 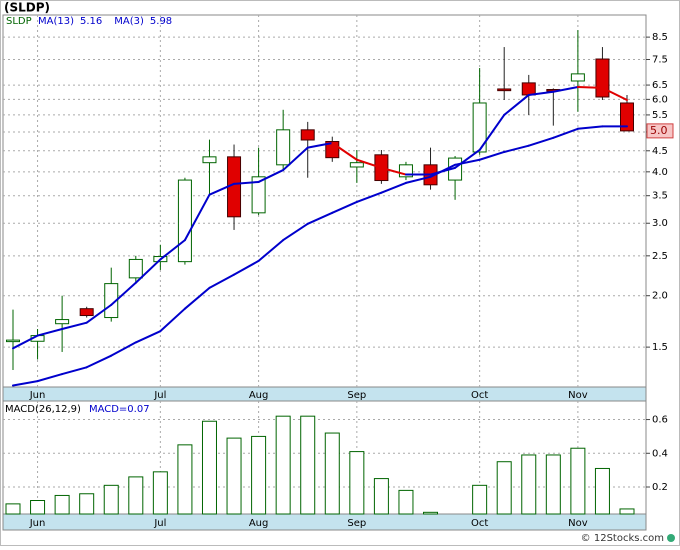 What do you see at coordinates (660, 151) in the screenshot?
I see `y-tick-label: 4.5` at bounding box center [660, 151].